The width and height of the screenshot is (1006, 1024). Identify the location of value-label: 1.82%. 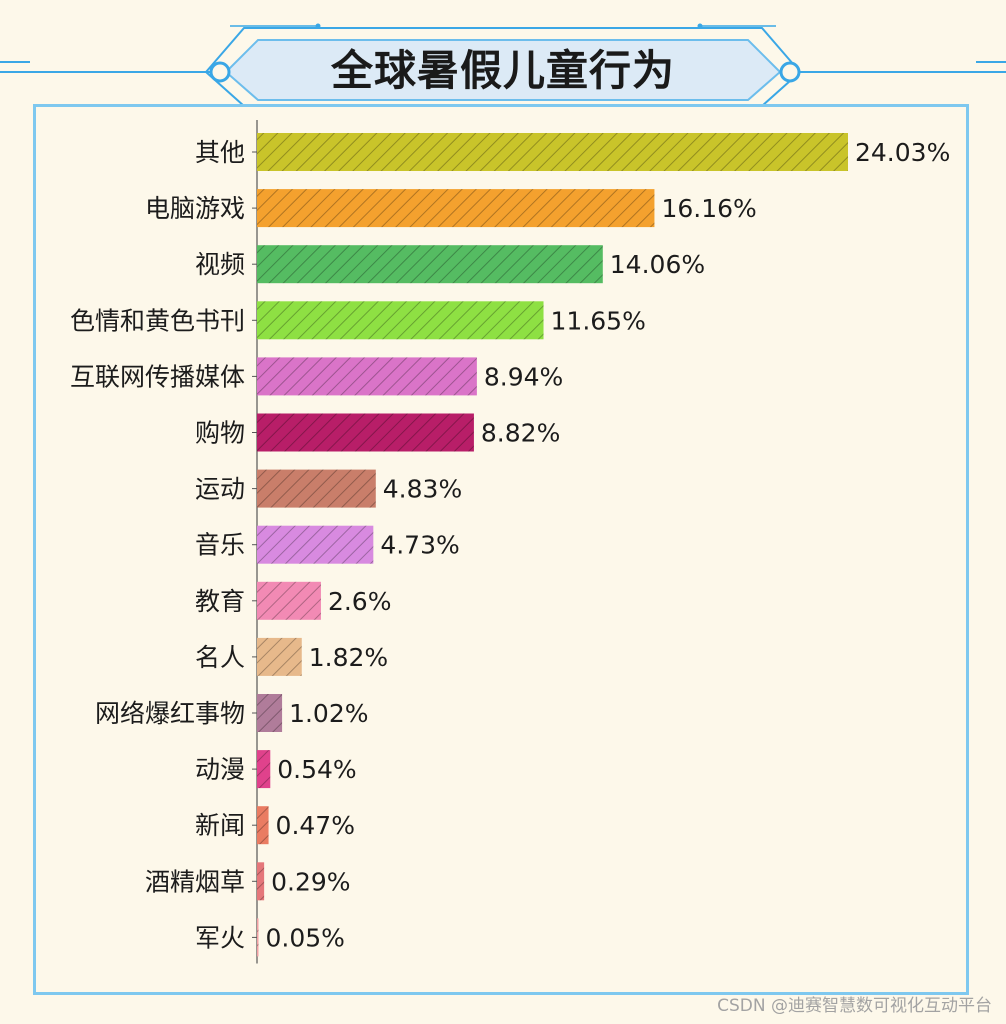
(348, 657).